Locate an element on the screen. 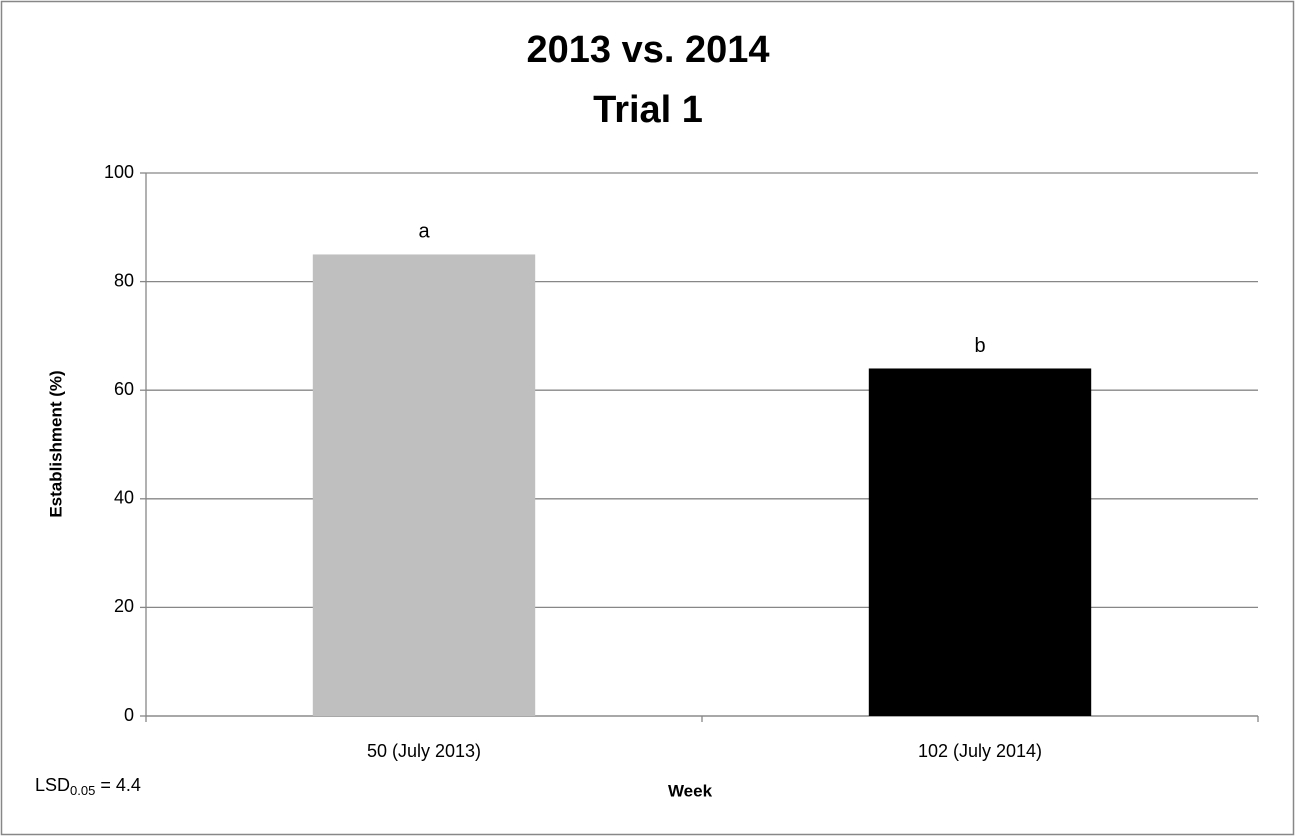  y-tick-label: 100 is located at coordinates (119, 172).